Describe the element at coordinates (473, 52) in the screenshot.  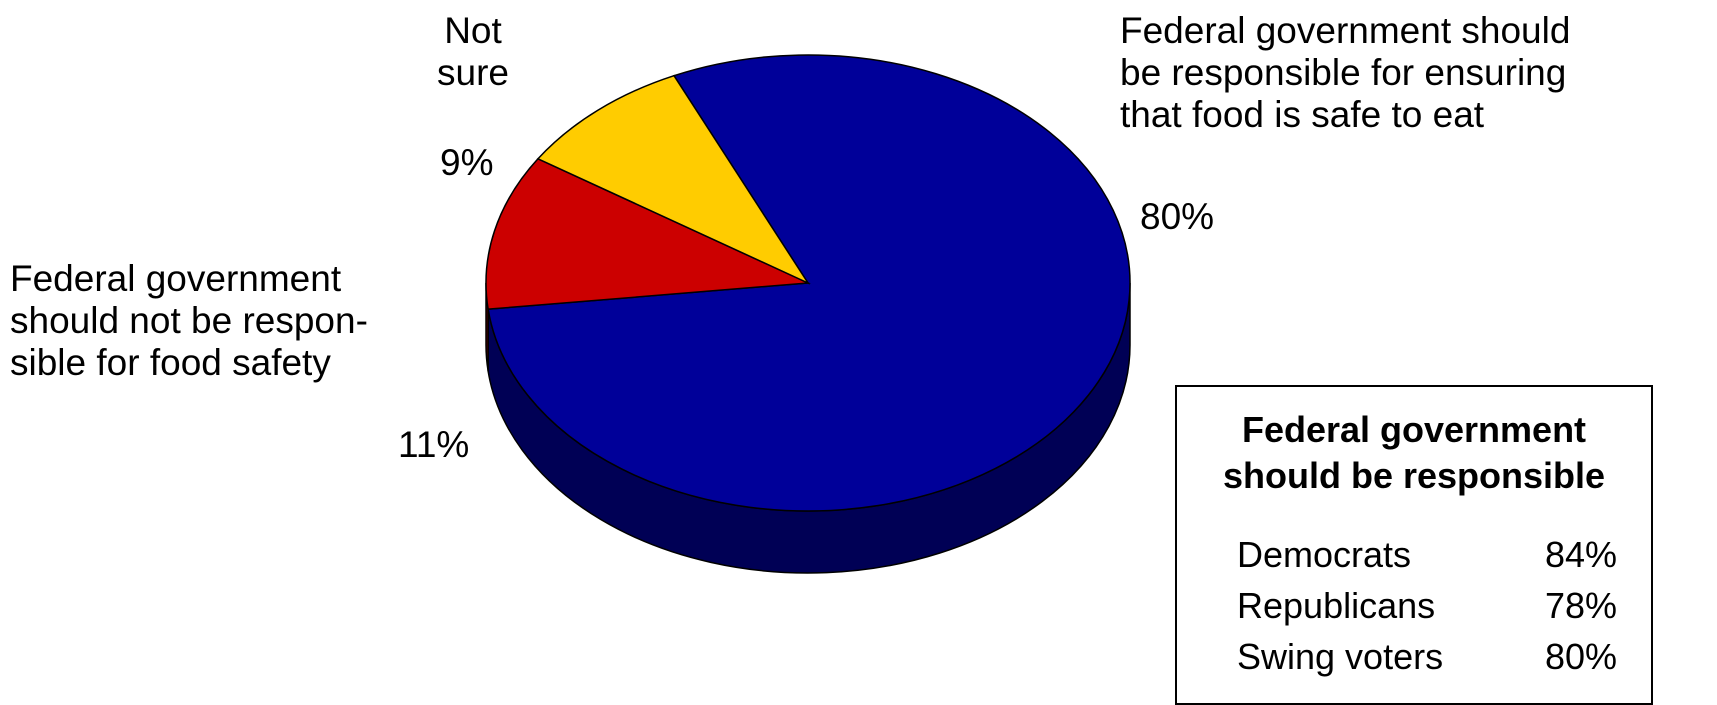
I see `slice-label-not-sure: Not sure` at that location.